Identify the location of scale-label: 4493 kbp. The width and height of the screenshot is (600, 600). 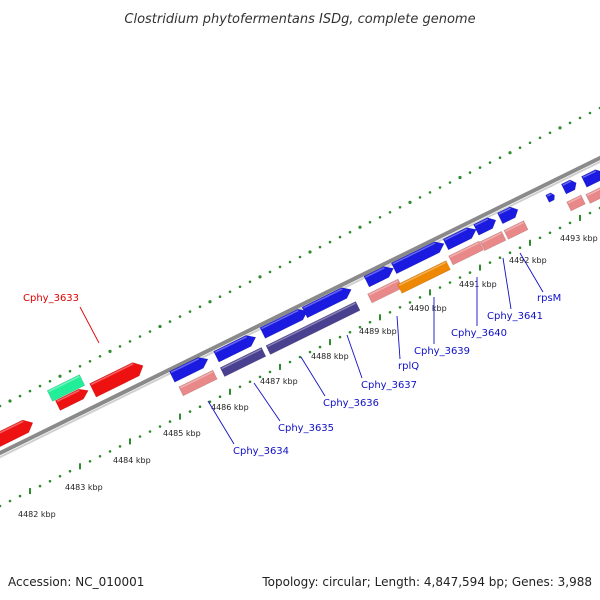
(579, 238).